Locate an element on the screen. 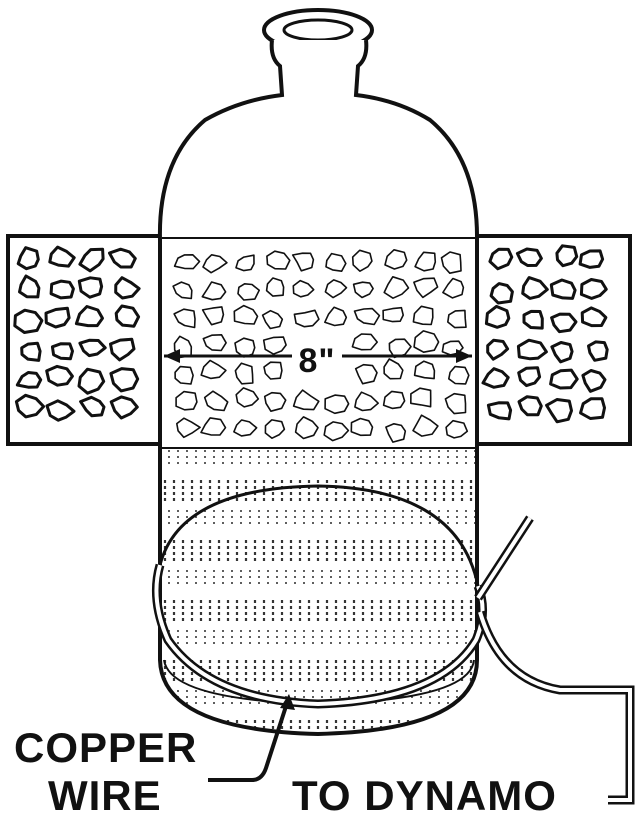 The width and height of the screenshot is (639, 819). dynamo-label: TO DYNAMO is located at coordinates (424, 795).